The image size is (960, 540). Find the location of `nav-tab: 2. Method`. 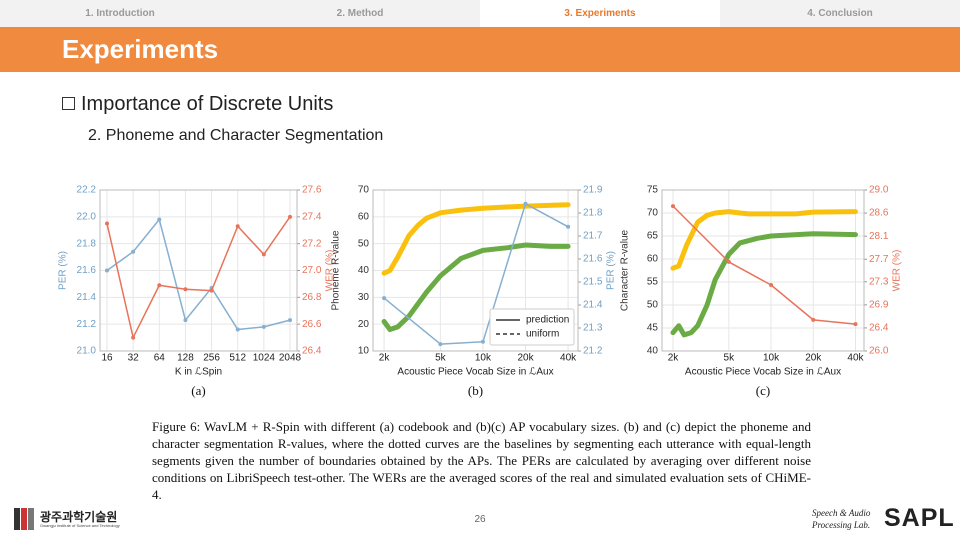

nav-tab: 2. Method is located at coordinates (360, 13).